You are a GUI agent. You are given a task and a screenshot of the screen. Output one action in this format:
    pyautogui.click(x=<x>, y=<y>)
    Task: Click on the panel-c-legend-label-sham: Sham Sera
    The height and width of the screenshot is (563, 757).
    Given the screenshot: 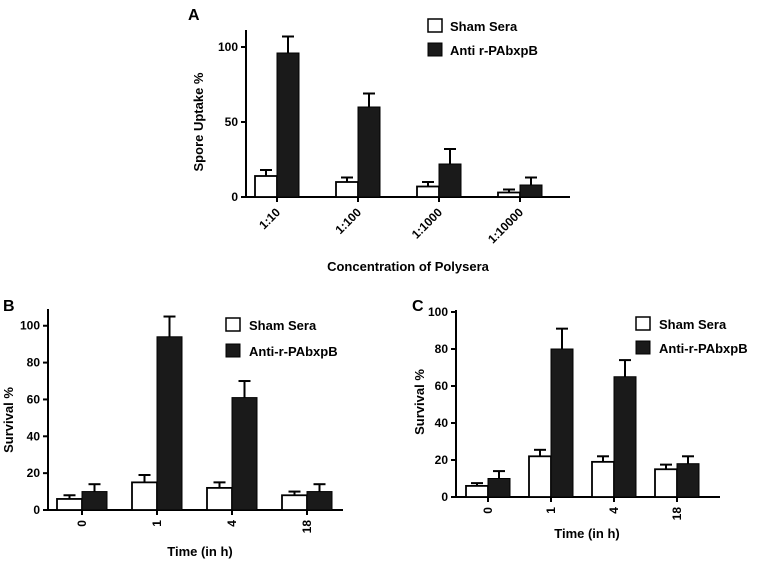 What is the action you would take?
    pyautogui.click(x=693, y=324)
    